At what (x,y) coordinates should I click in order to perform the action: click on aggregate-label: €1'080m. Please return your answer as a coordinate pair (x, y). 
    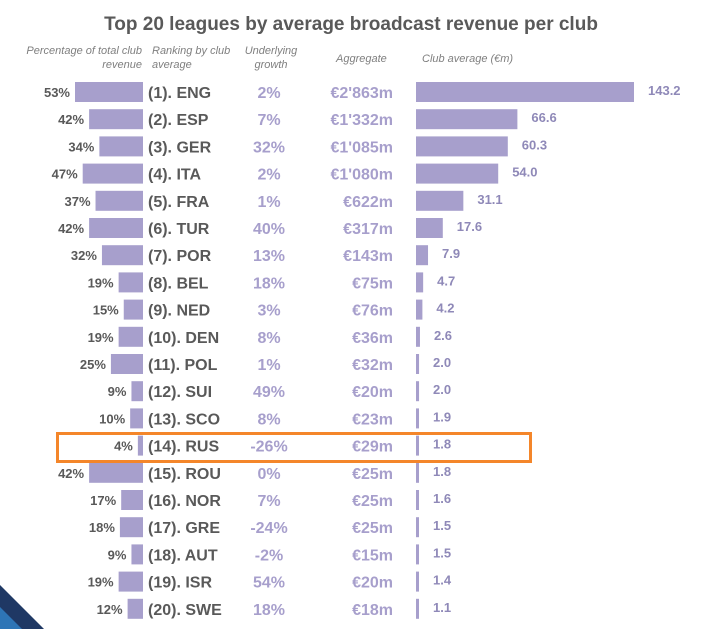
    Looking at the image, I should click on (361, 175).